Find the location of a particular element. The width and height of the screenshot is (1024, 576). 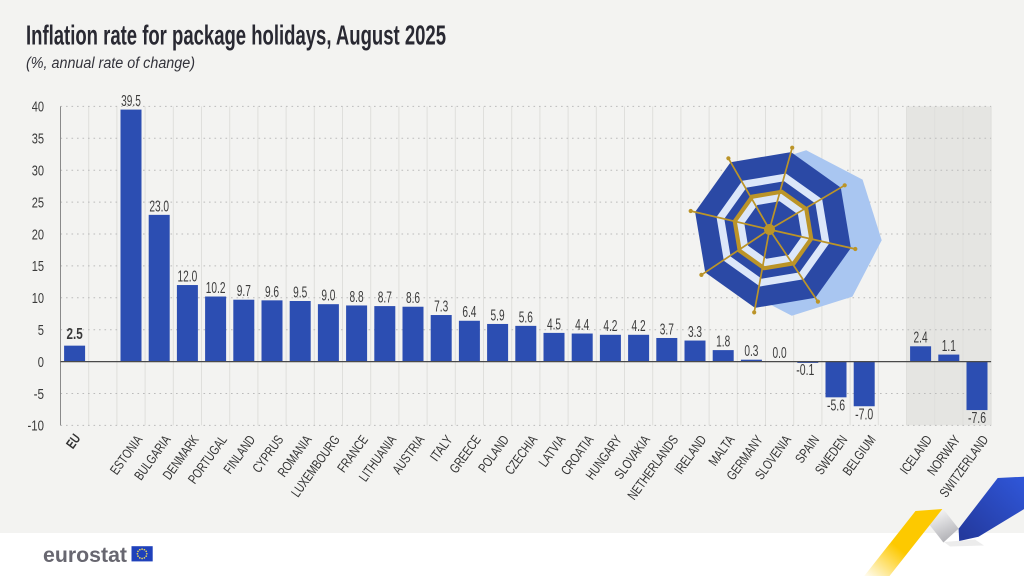

svg-text: 23.0 is located at coordinates (159, 206).